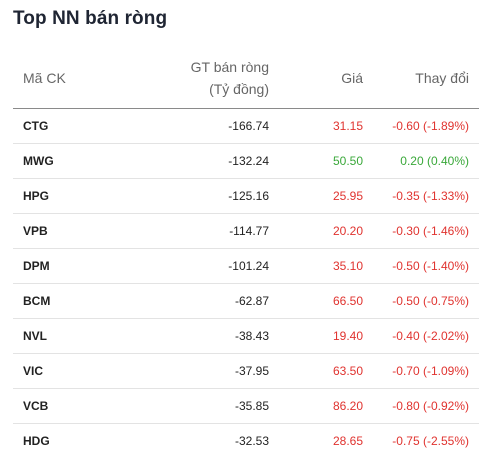  Describe the element at coordinates (63, 301) in the screenshot. I see `stock-code: BCM` at that location.